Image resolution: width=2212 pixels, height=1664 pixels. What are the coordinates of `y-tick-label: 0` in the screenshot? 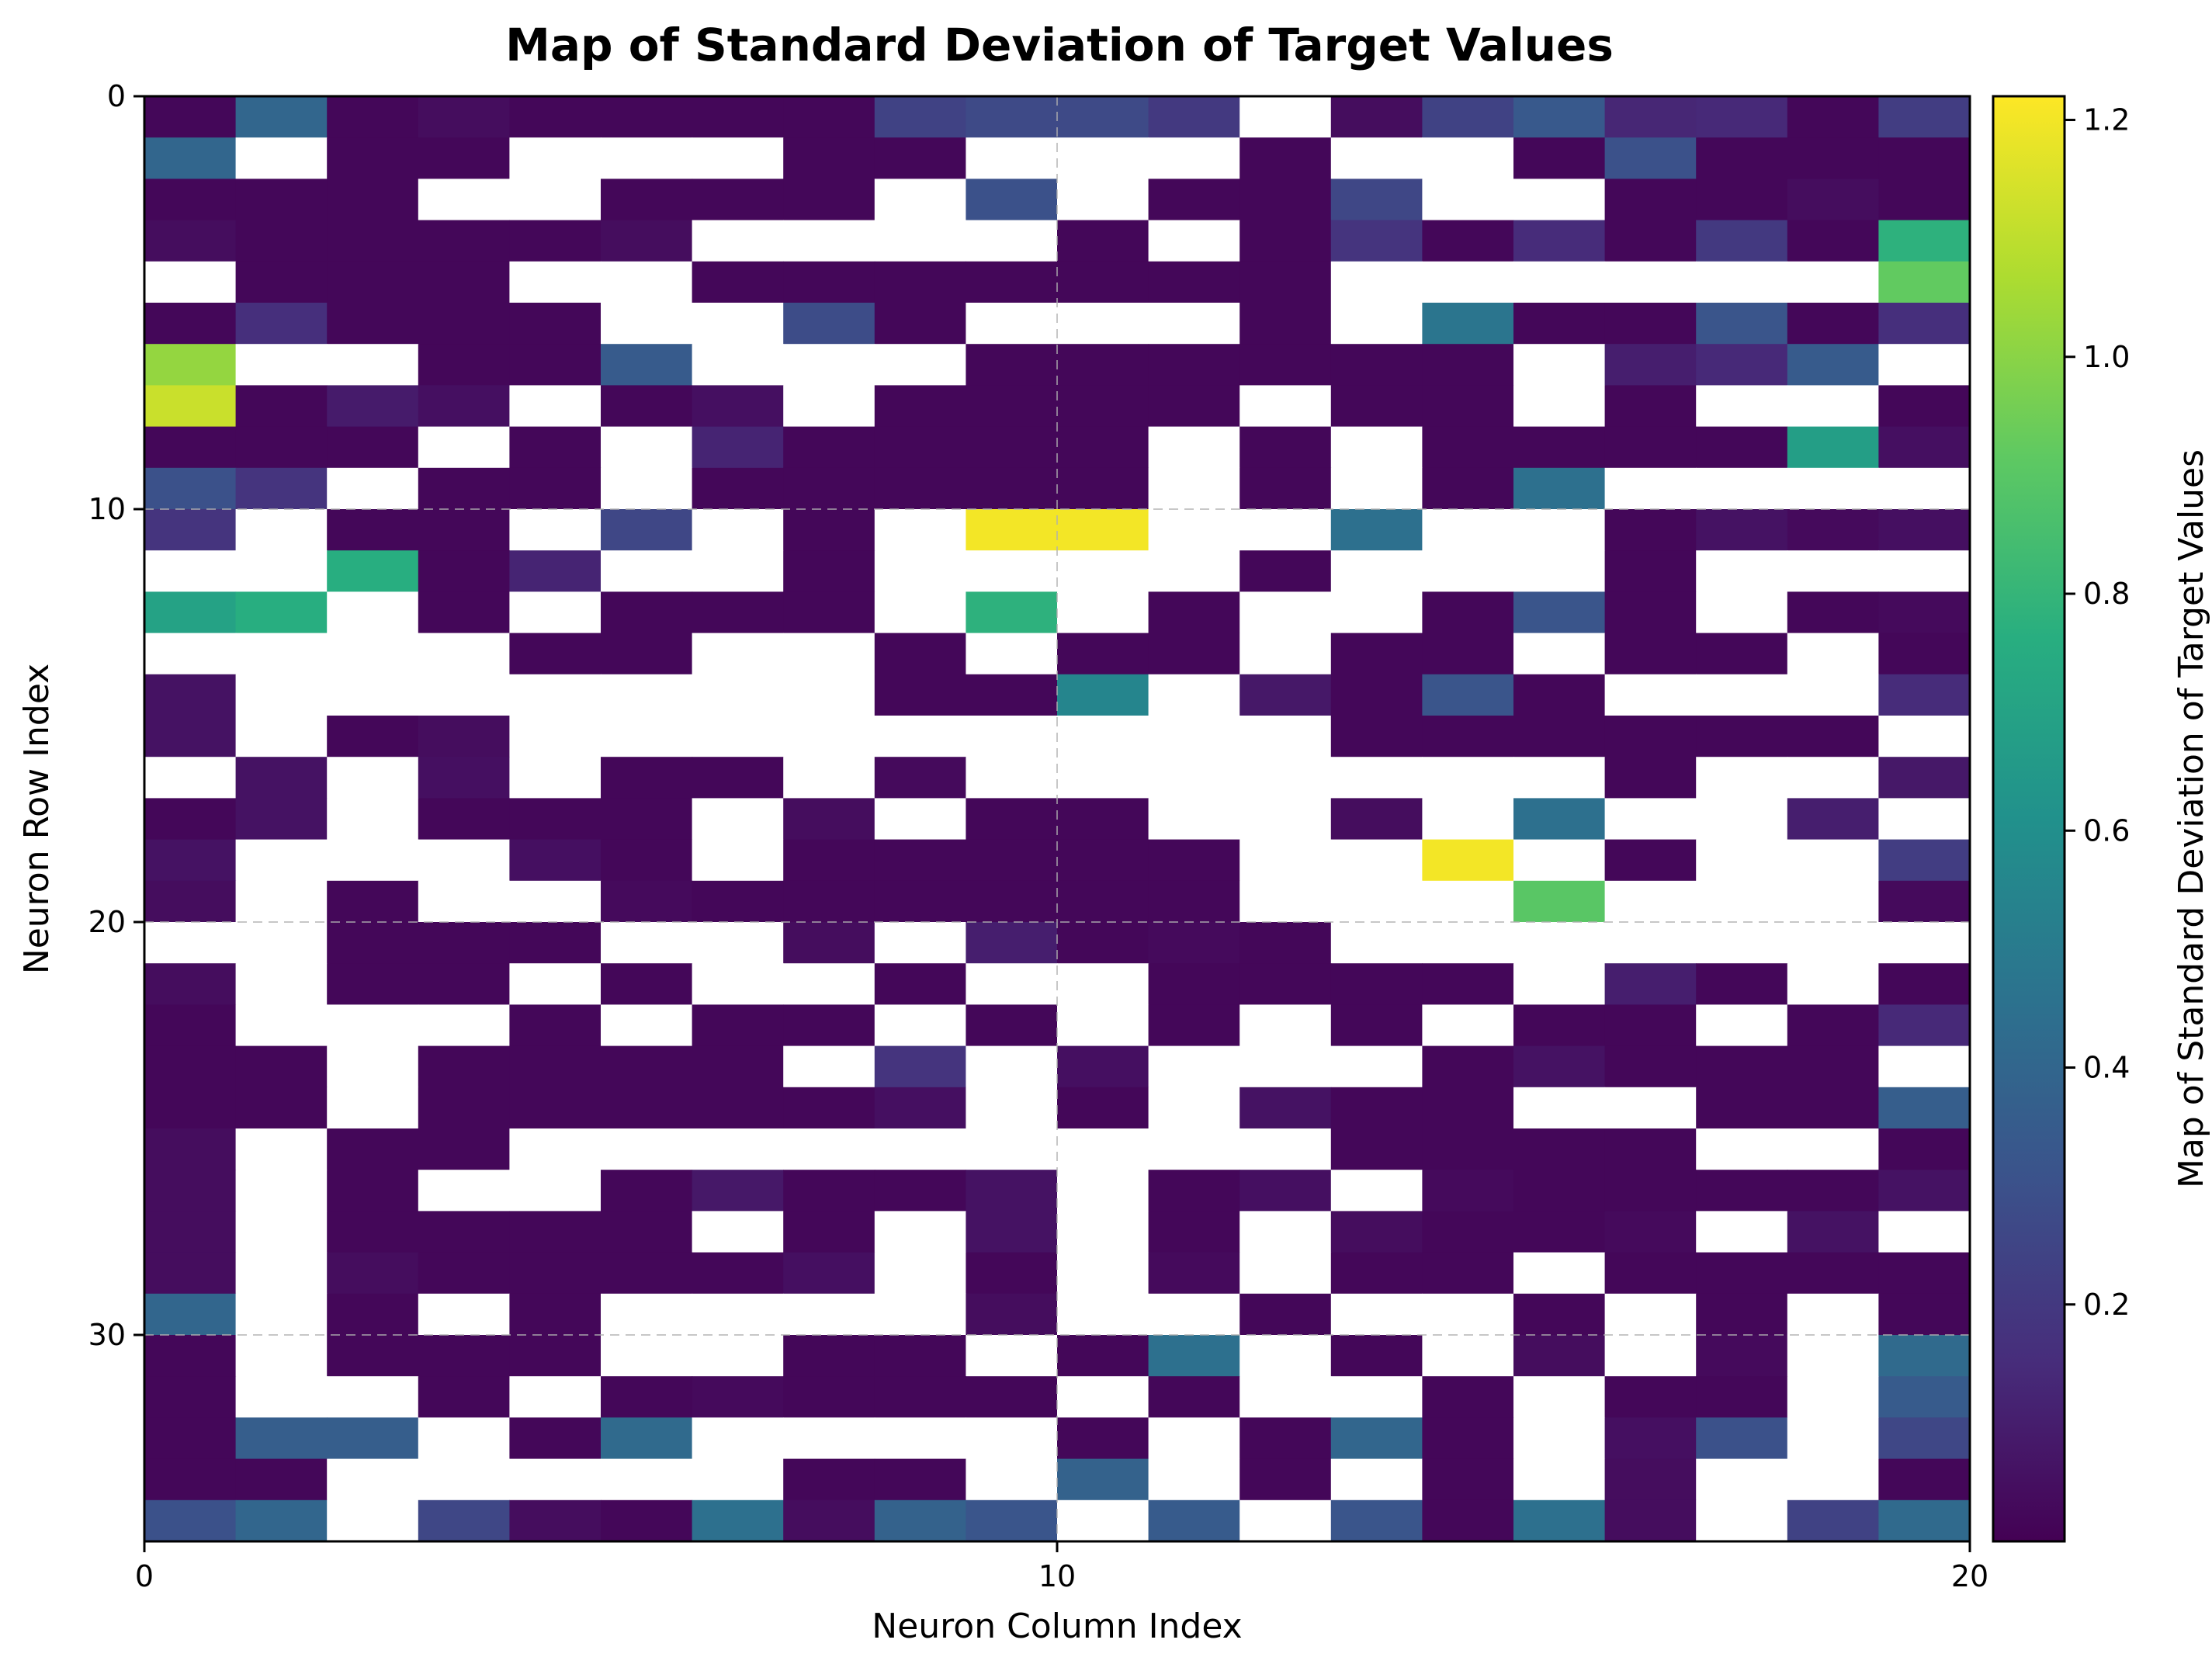 It's located at (117, 96).